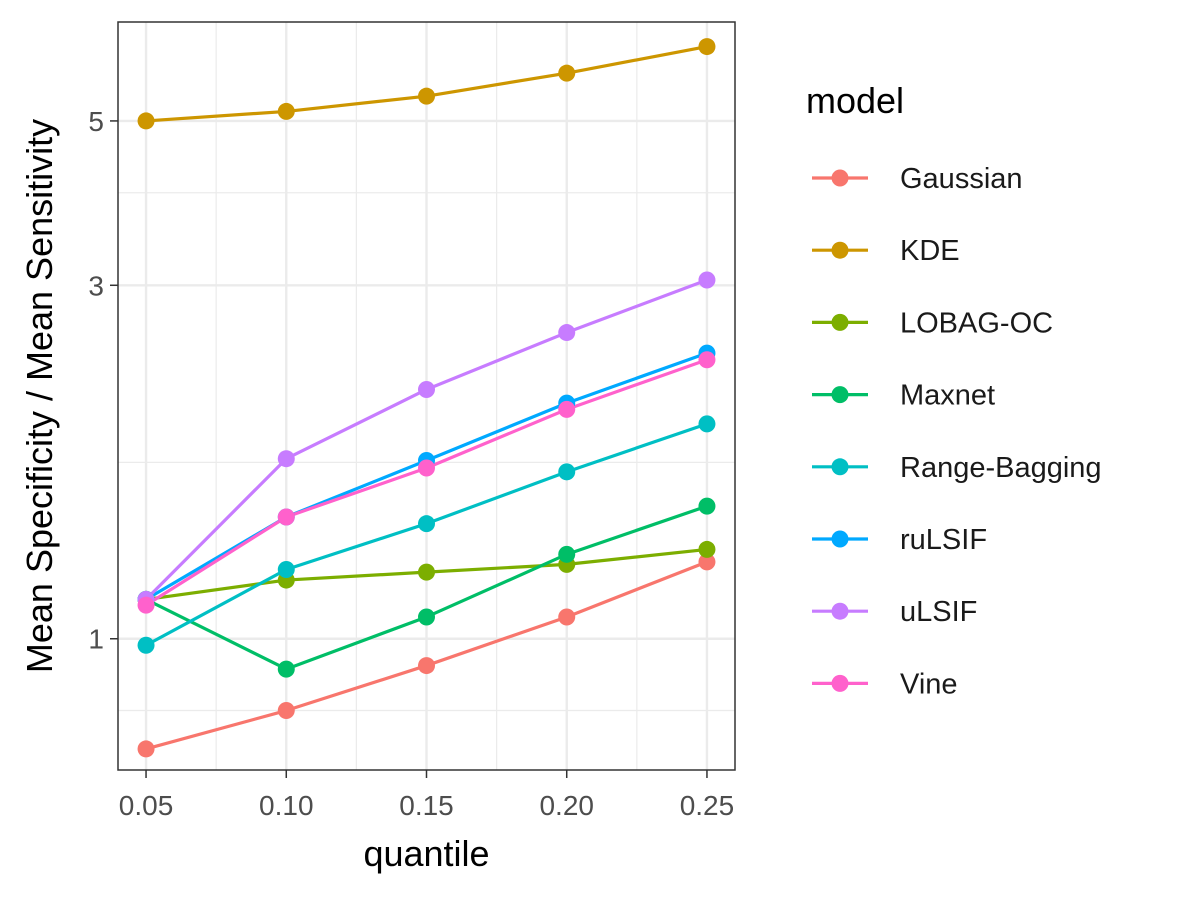  What do you see at coordinates (707, 805) in the screenshot?
I see `x-tick-label: 0.25` at bounding box center [707, 805].